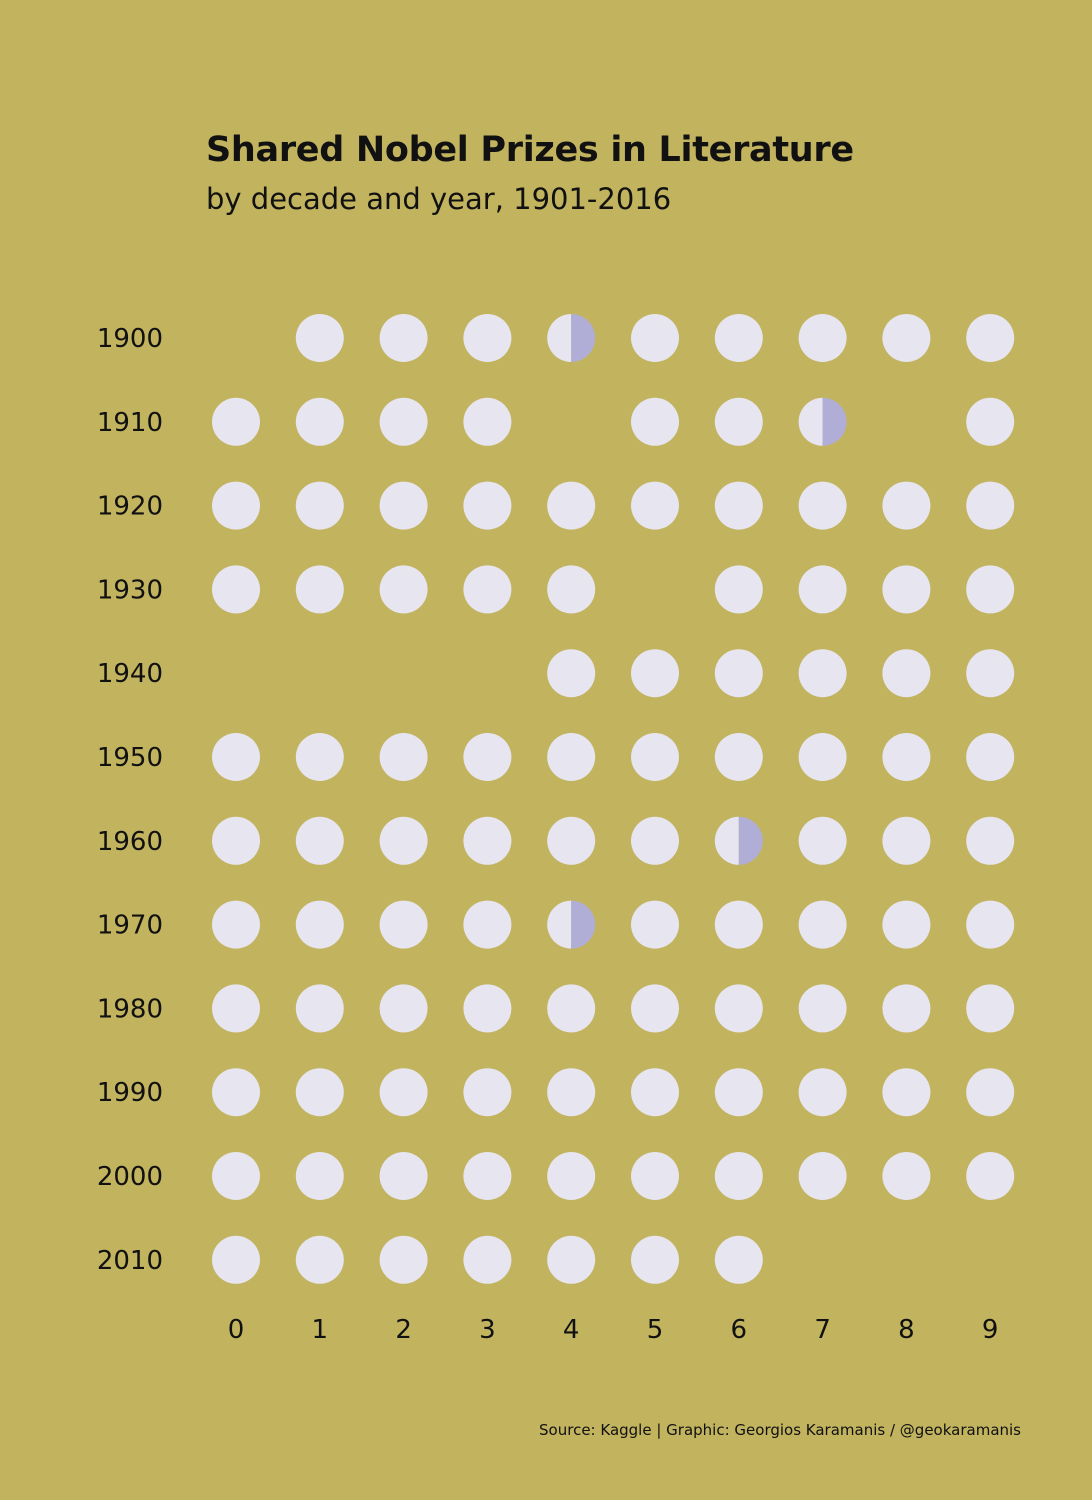  Describe the element at coordinates (530, 150) in the screenshot. I see `chart-title: Shared Nobel Prizes in Literature` at that location.